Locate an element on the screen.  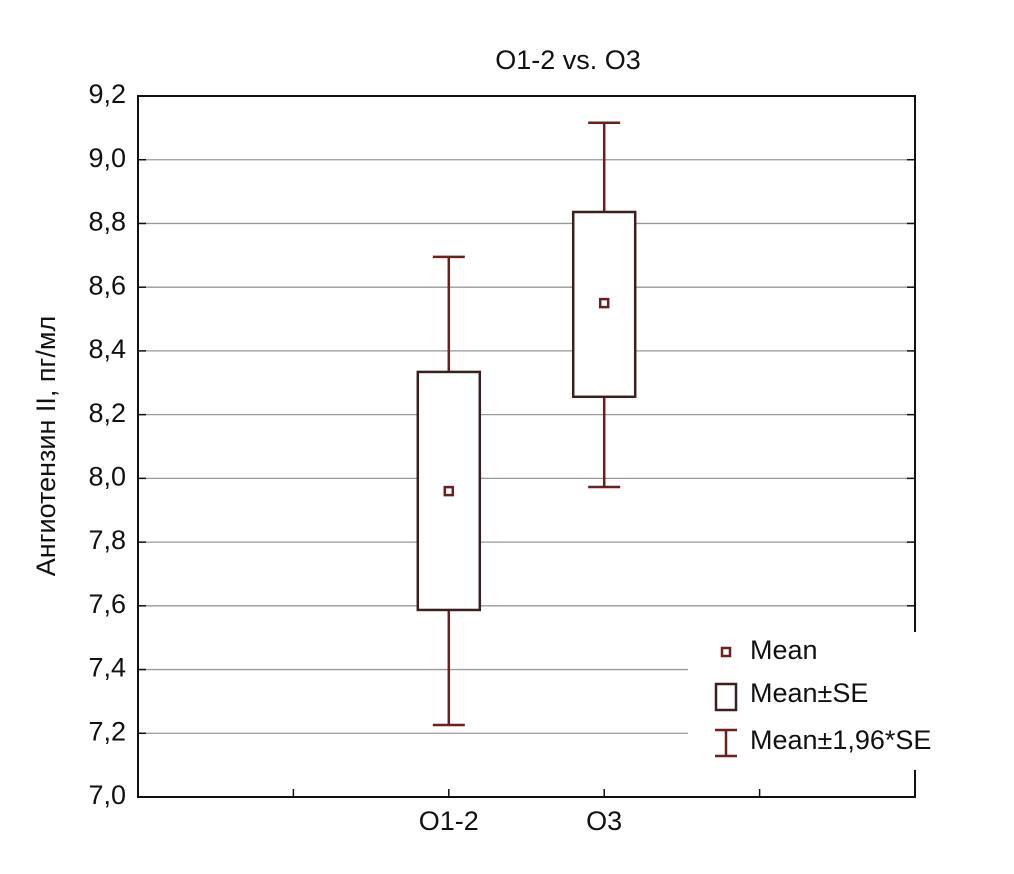
y-tick-label: 9,2 is located at coordinates (107, 94).